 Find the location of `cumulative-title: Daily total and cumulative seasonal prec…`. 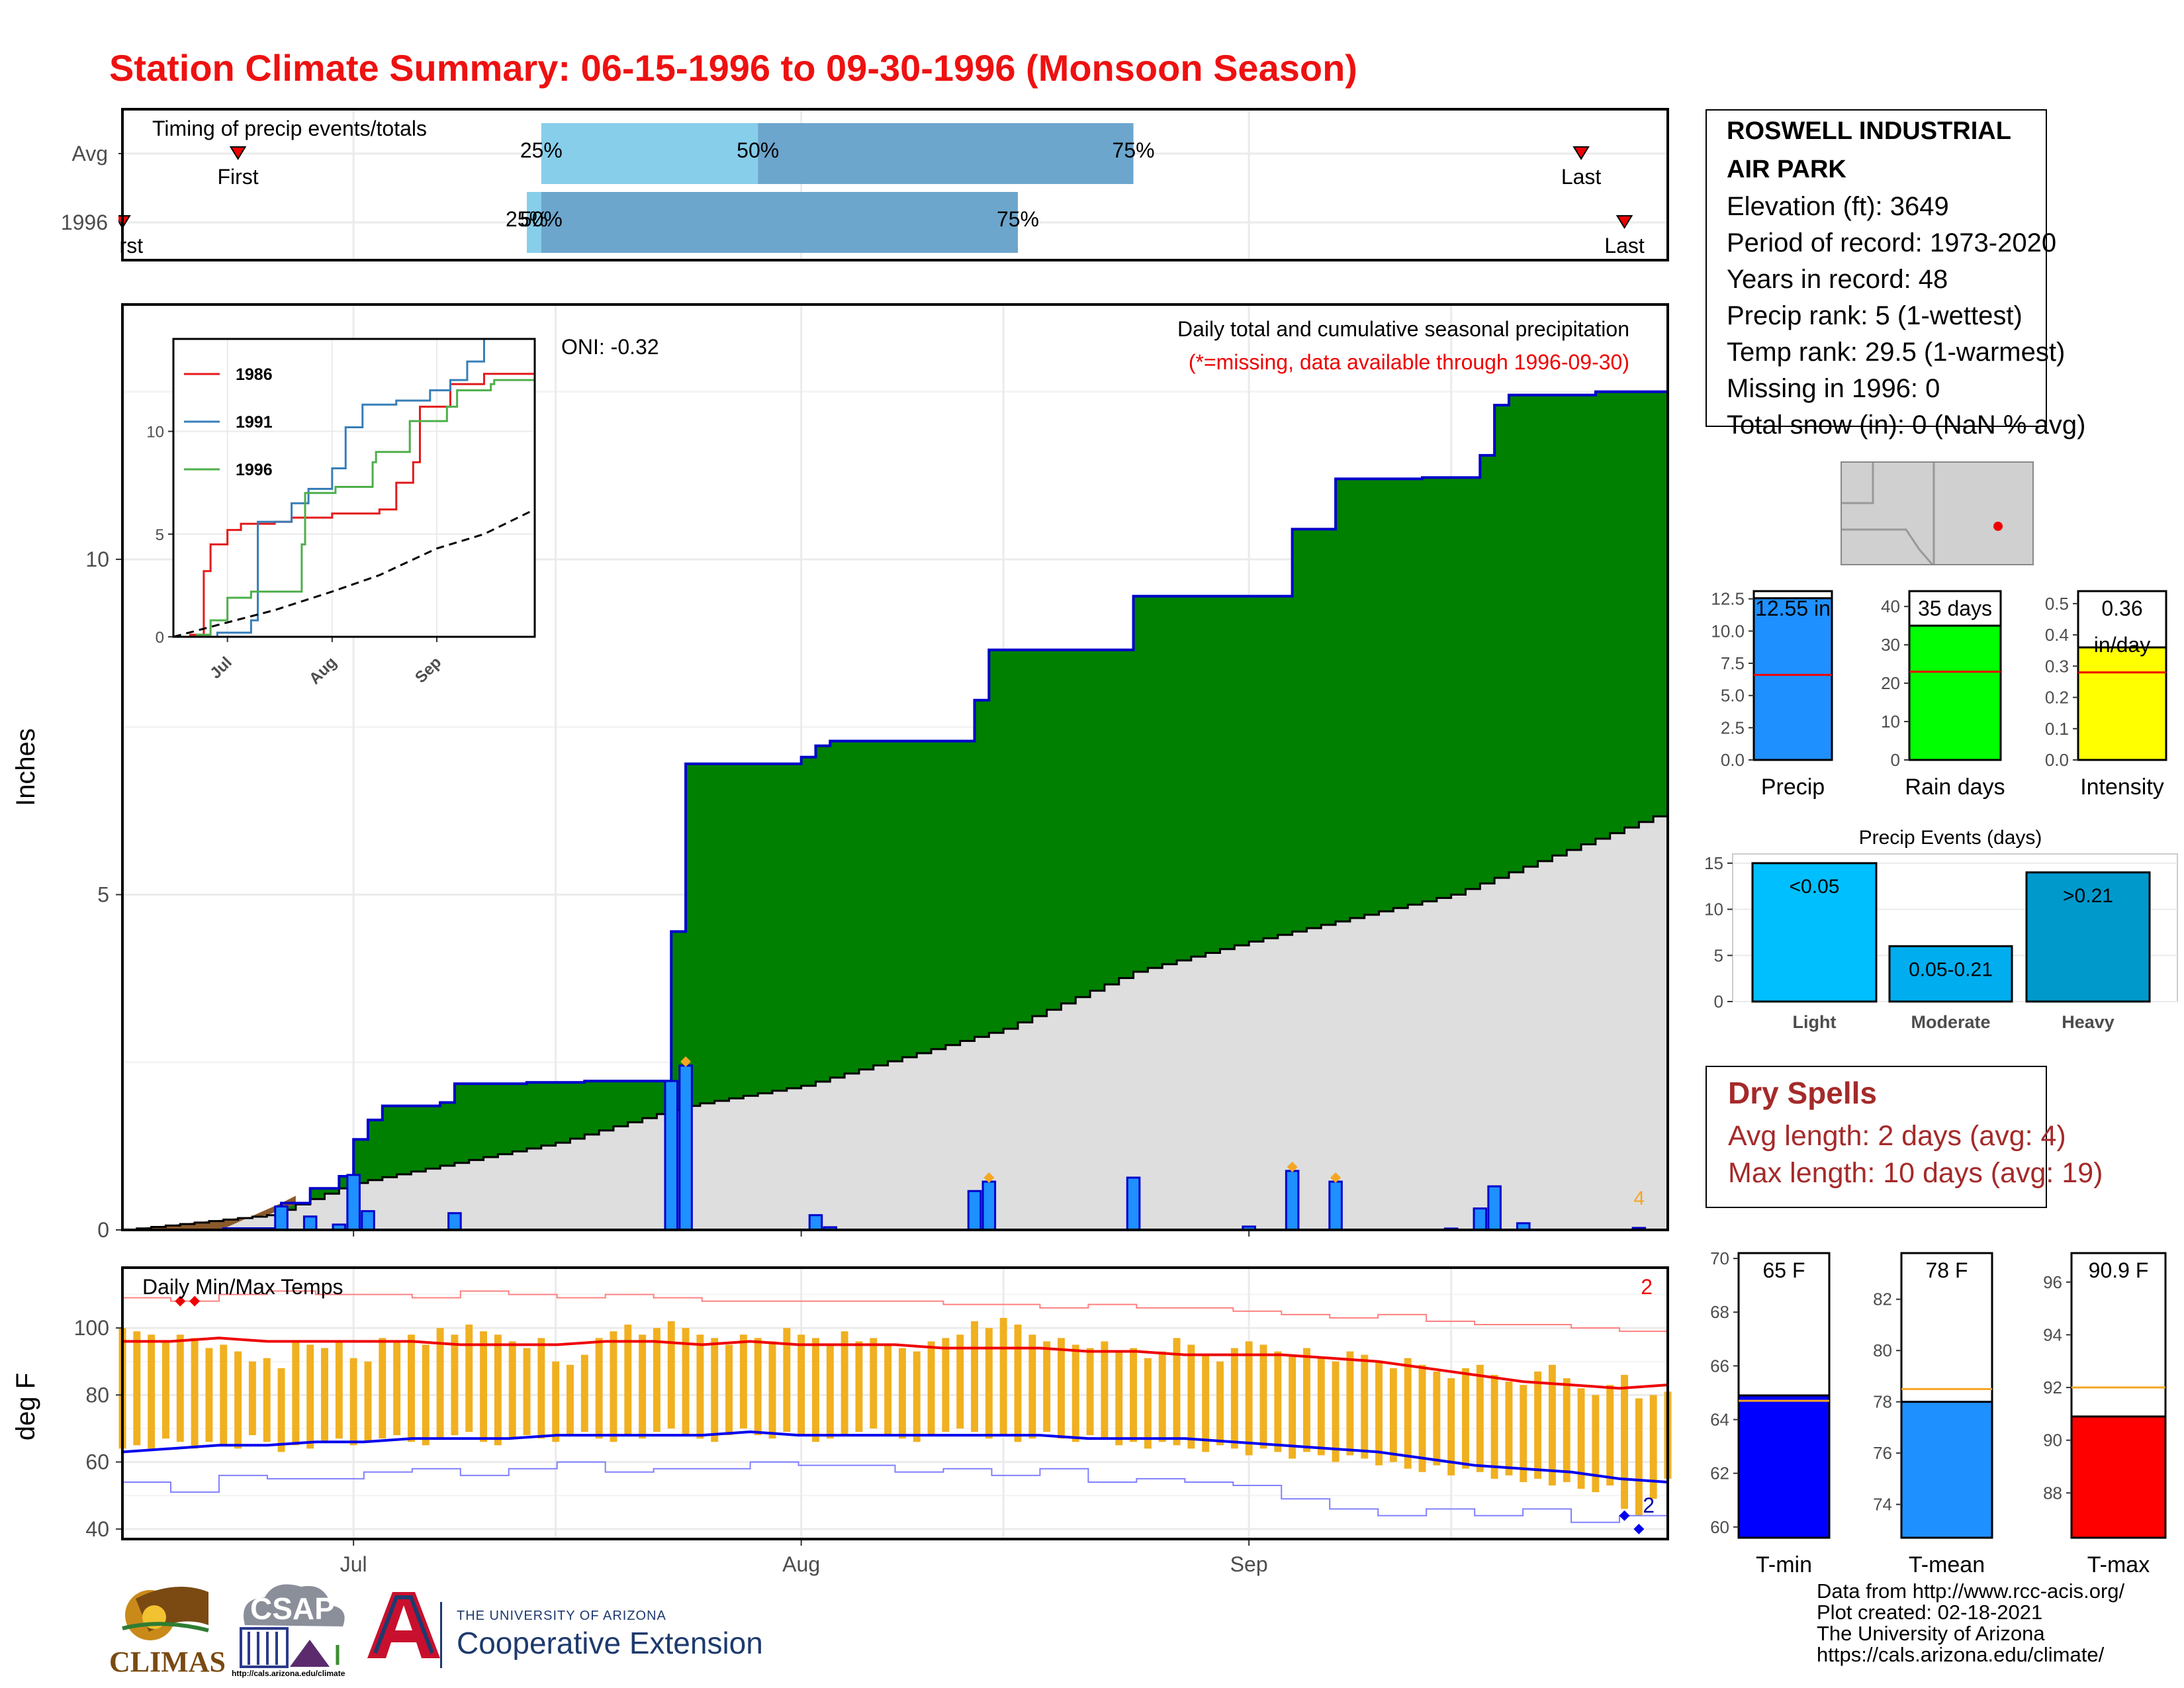

cumulative-title: Daily total and cumulative seasonal prec… is located at coordinates (1403, 329).